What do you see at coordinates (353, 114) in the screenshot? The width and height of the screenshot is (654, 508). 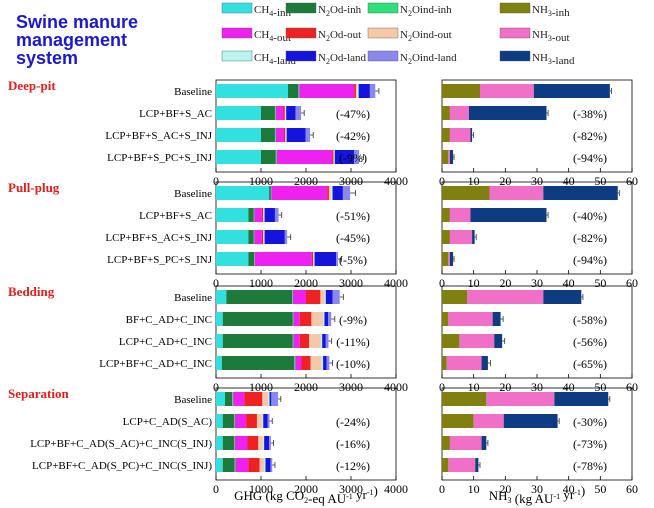 I see `reduction-label: (-47%)` at bounding box center [353, 114].